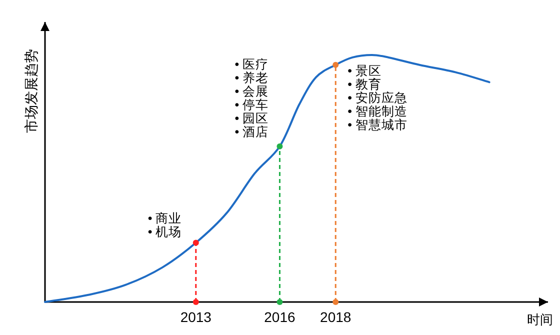 This screenshot has height=335, width=560. Describe the element at coordinates (31, 91) in the screenshot. I see `y-axis-title: 市场发展趋势` at that location.